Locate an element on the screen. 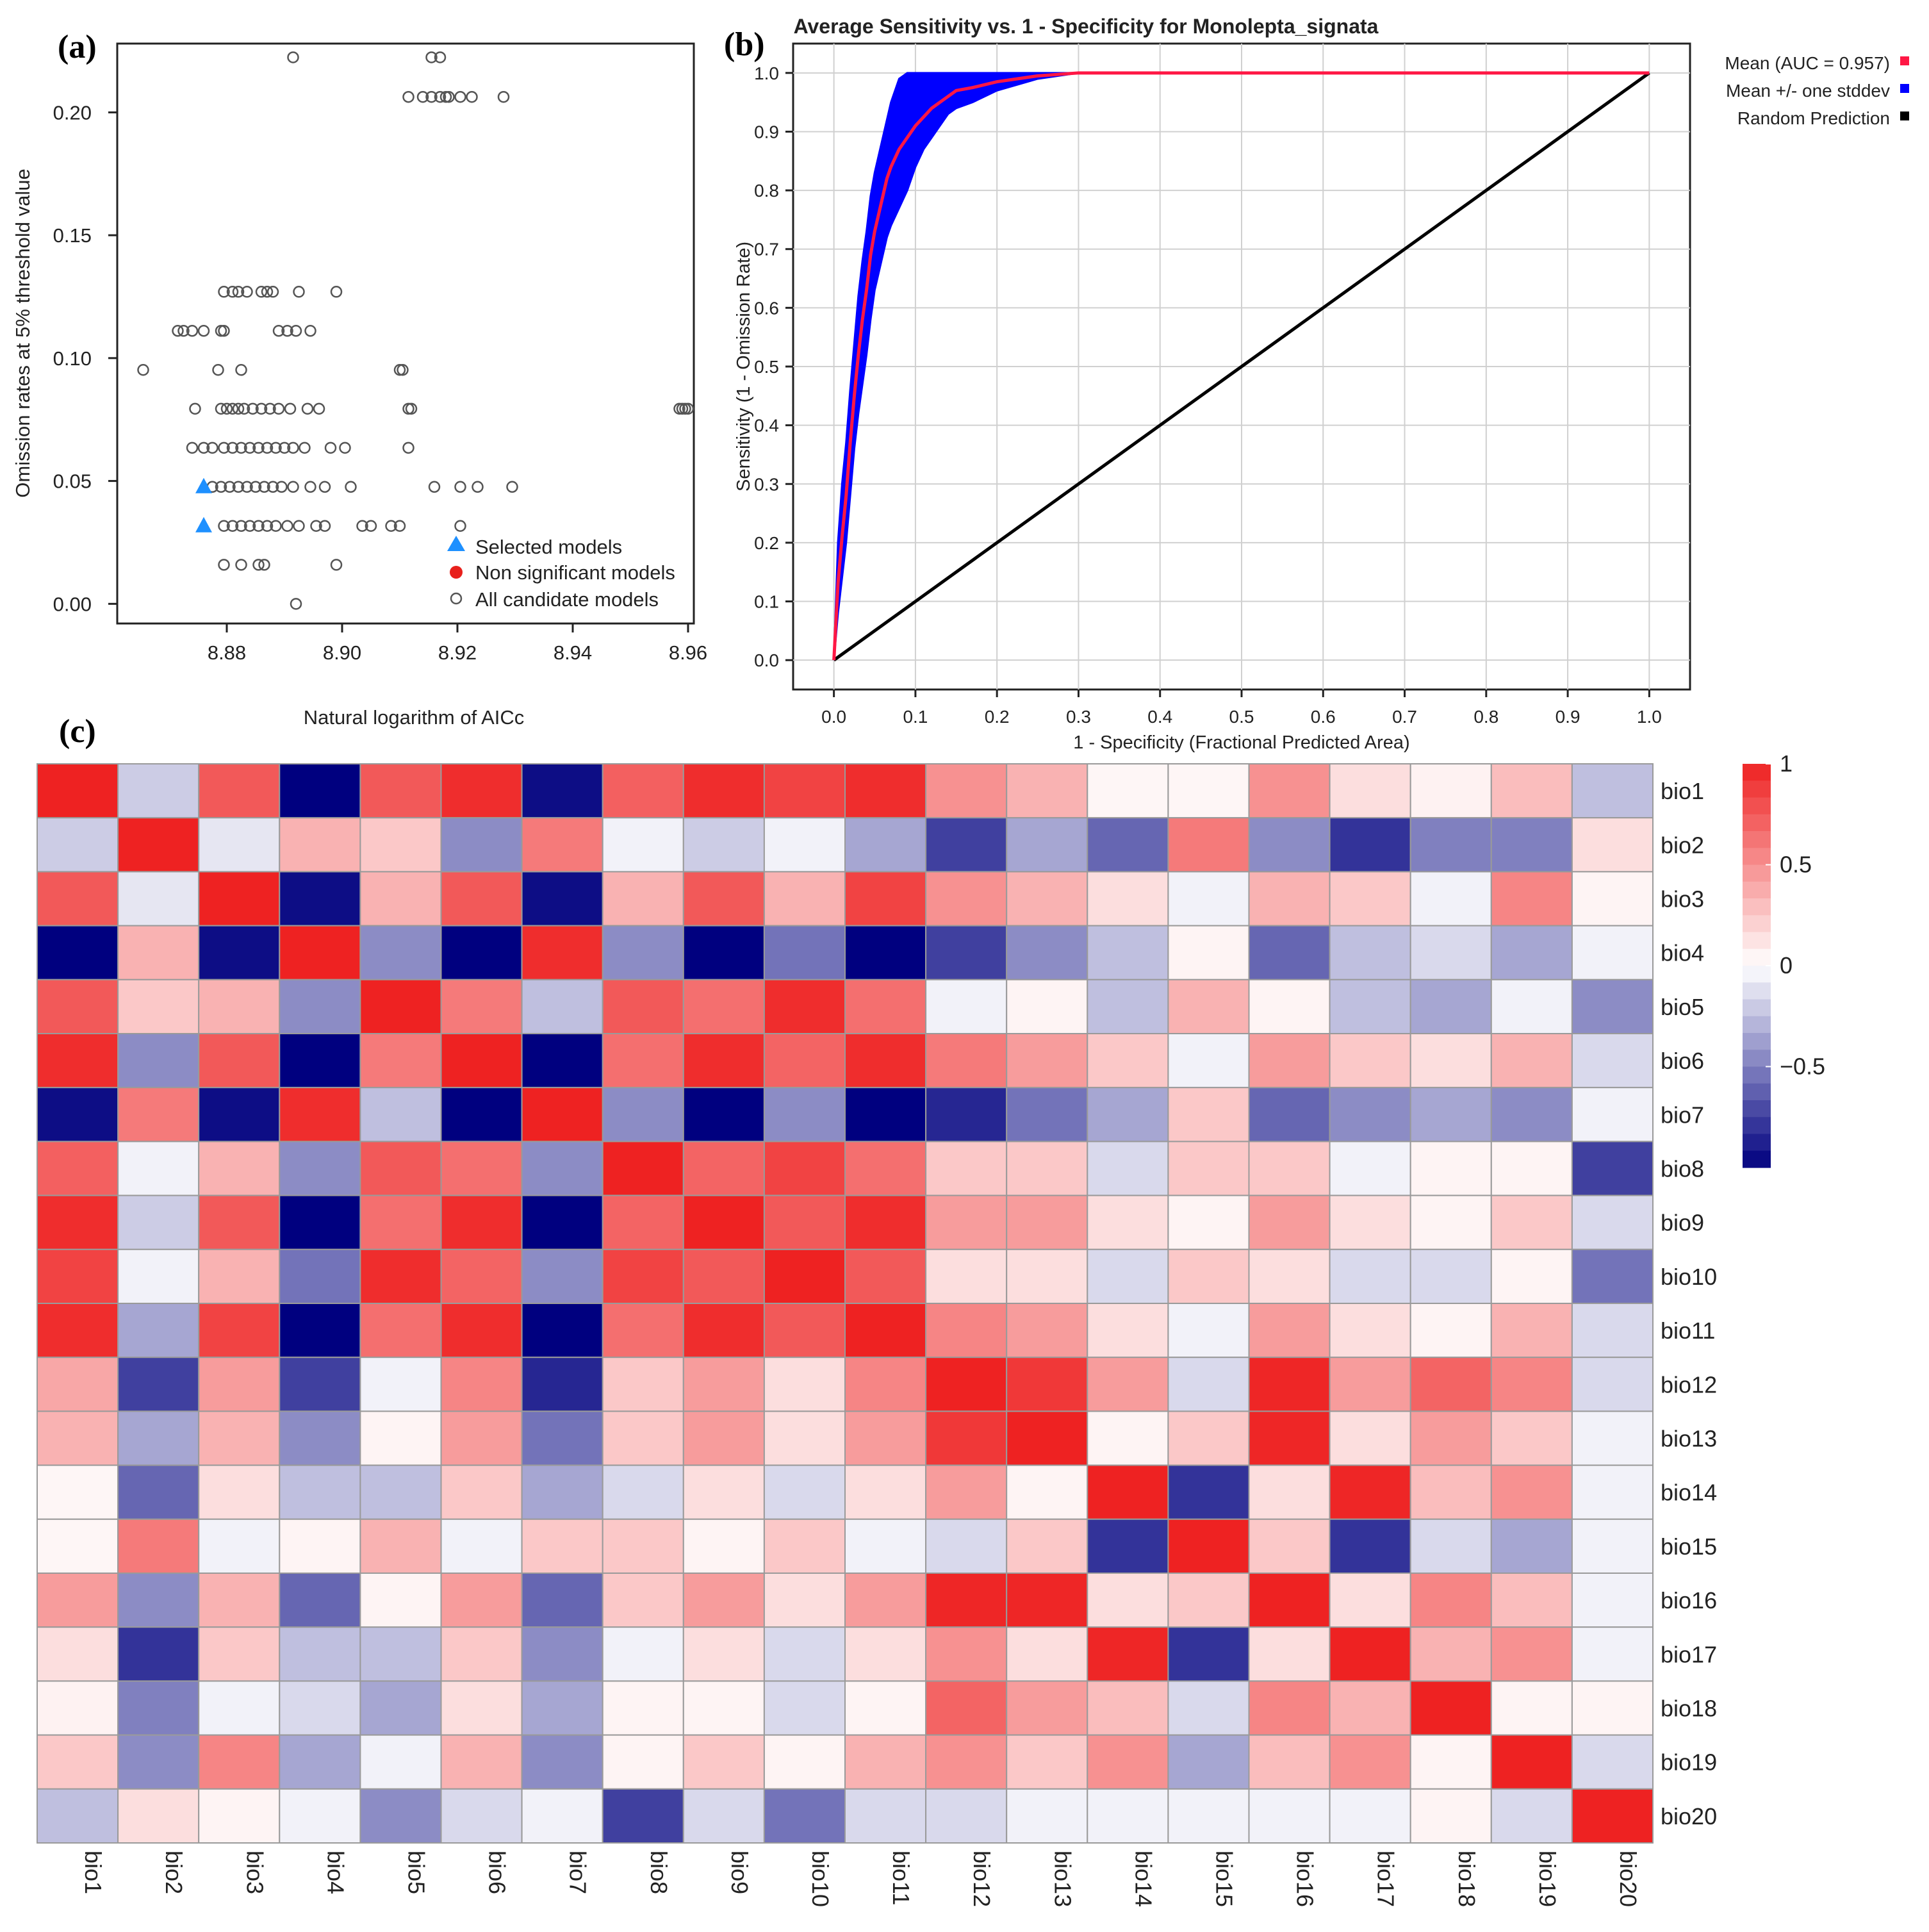  panel-a-frame is located at coordinates (405, 333).